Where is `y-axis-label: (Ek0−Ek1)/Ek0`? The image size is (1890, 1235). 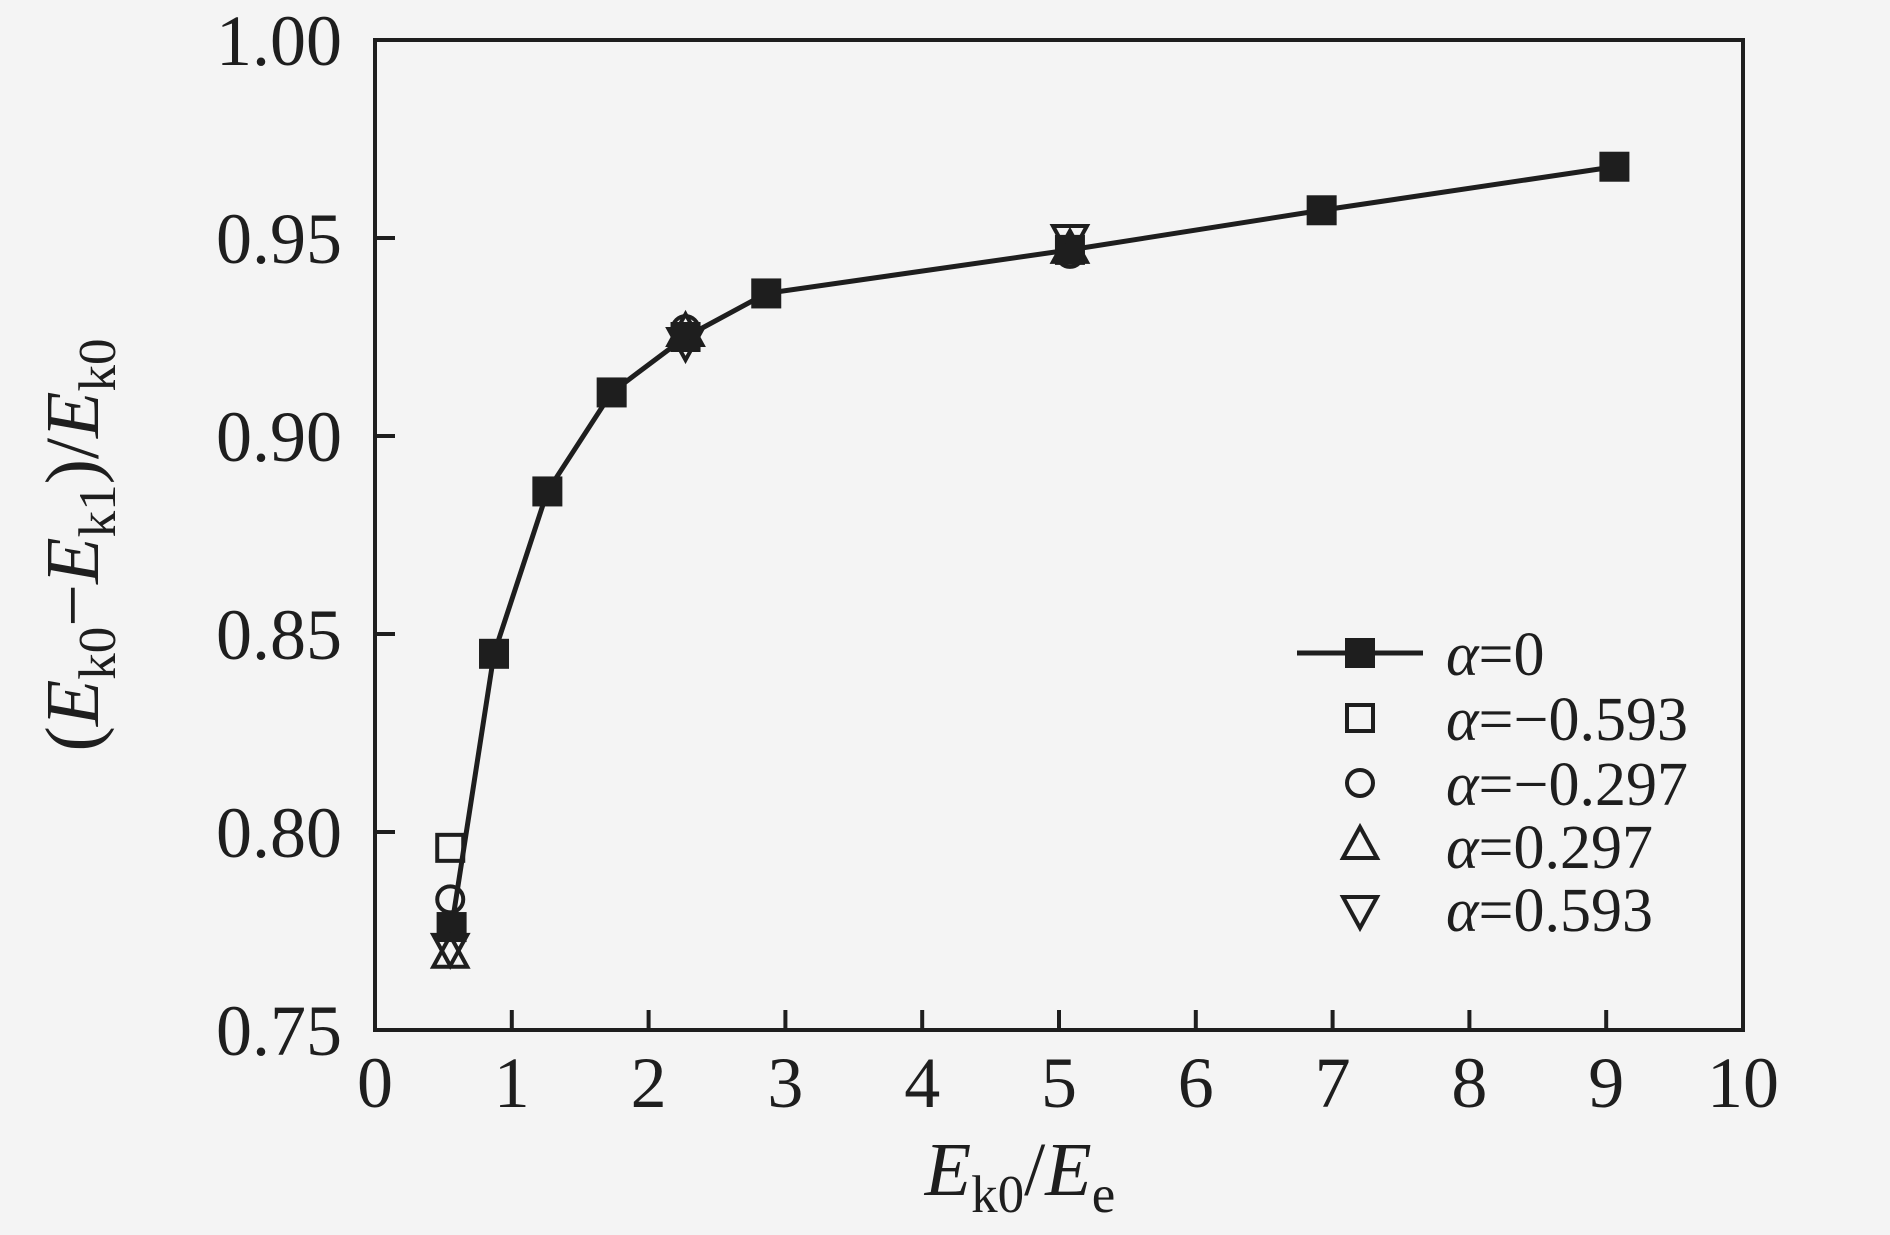 y-axis-label: (Ek0−Ek1)/Ek0 is located at coordinates (79, 545).